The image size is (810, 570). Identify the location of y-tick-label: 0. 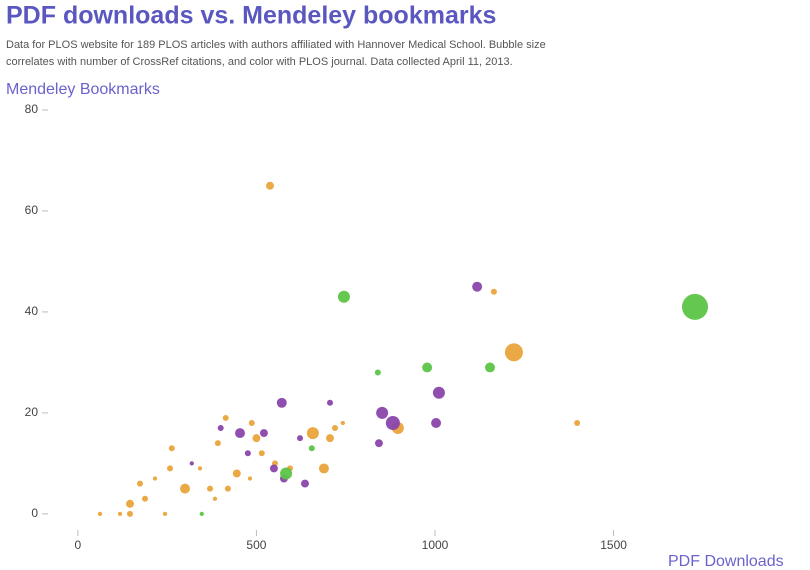
(34, 513).